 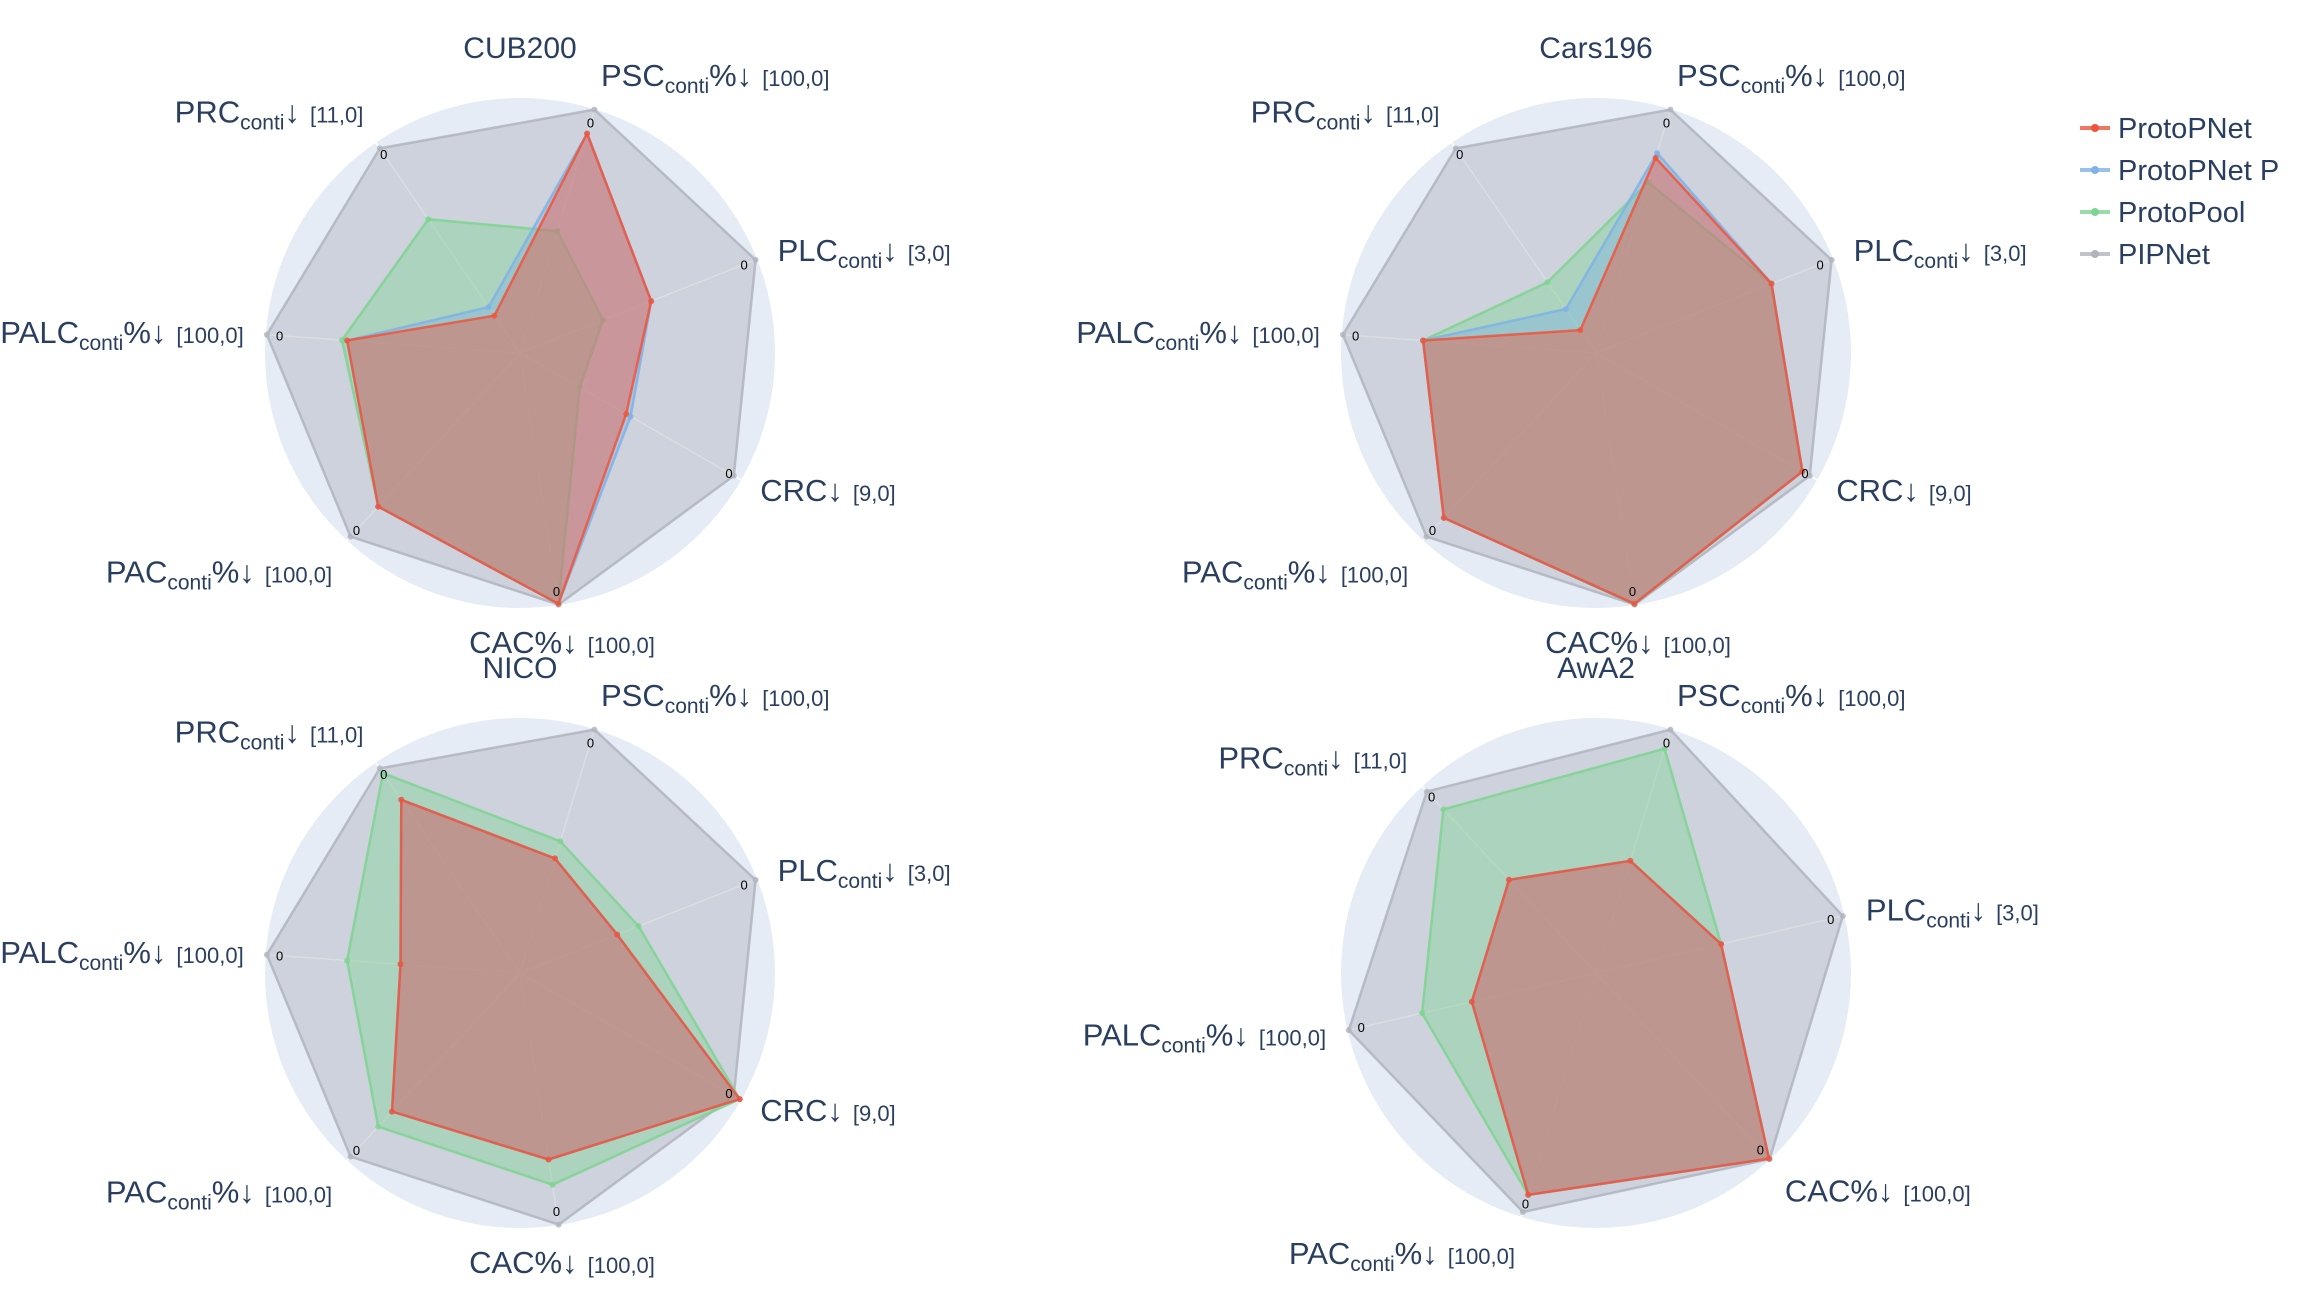 What do you see at coordinates (2198, 171) in the screenshot?
I see `legend-label-protopnet-p: ProtoPNet P` at bounding box center [2198, 171].